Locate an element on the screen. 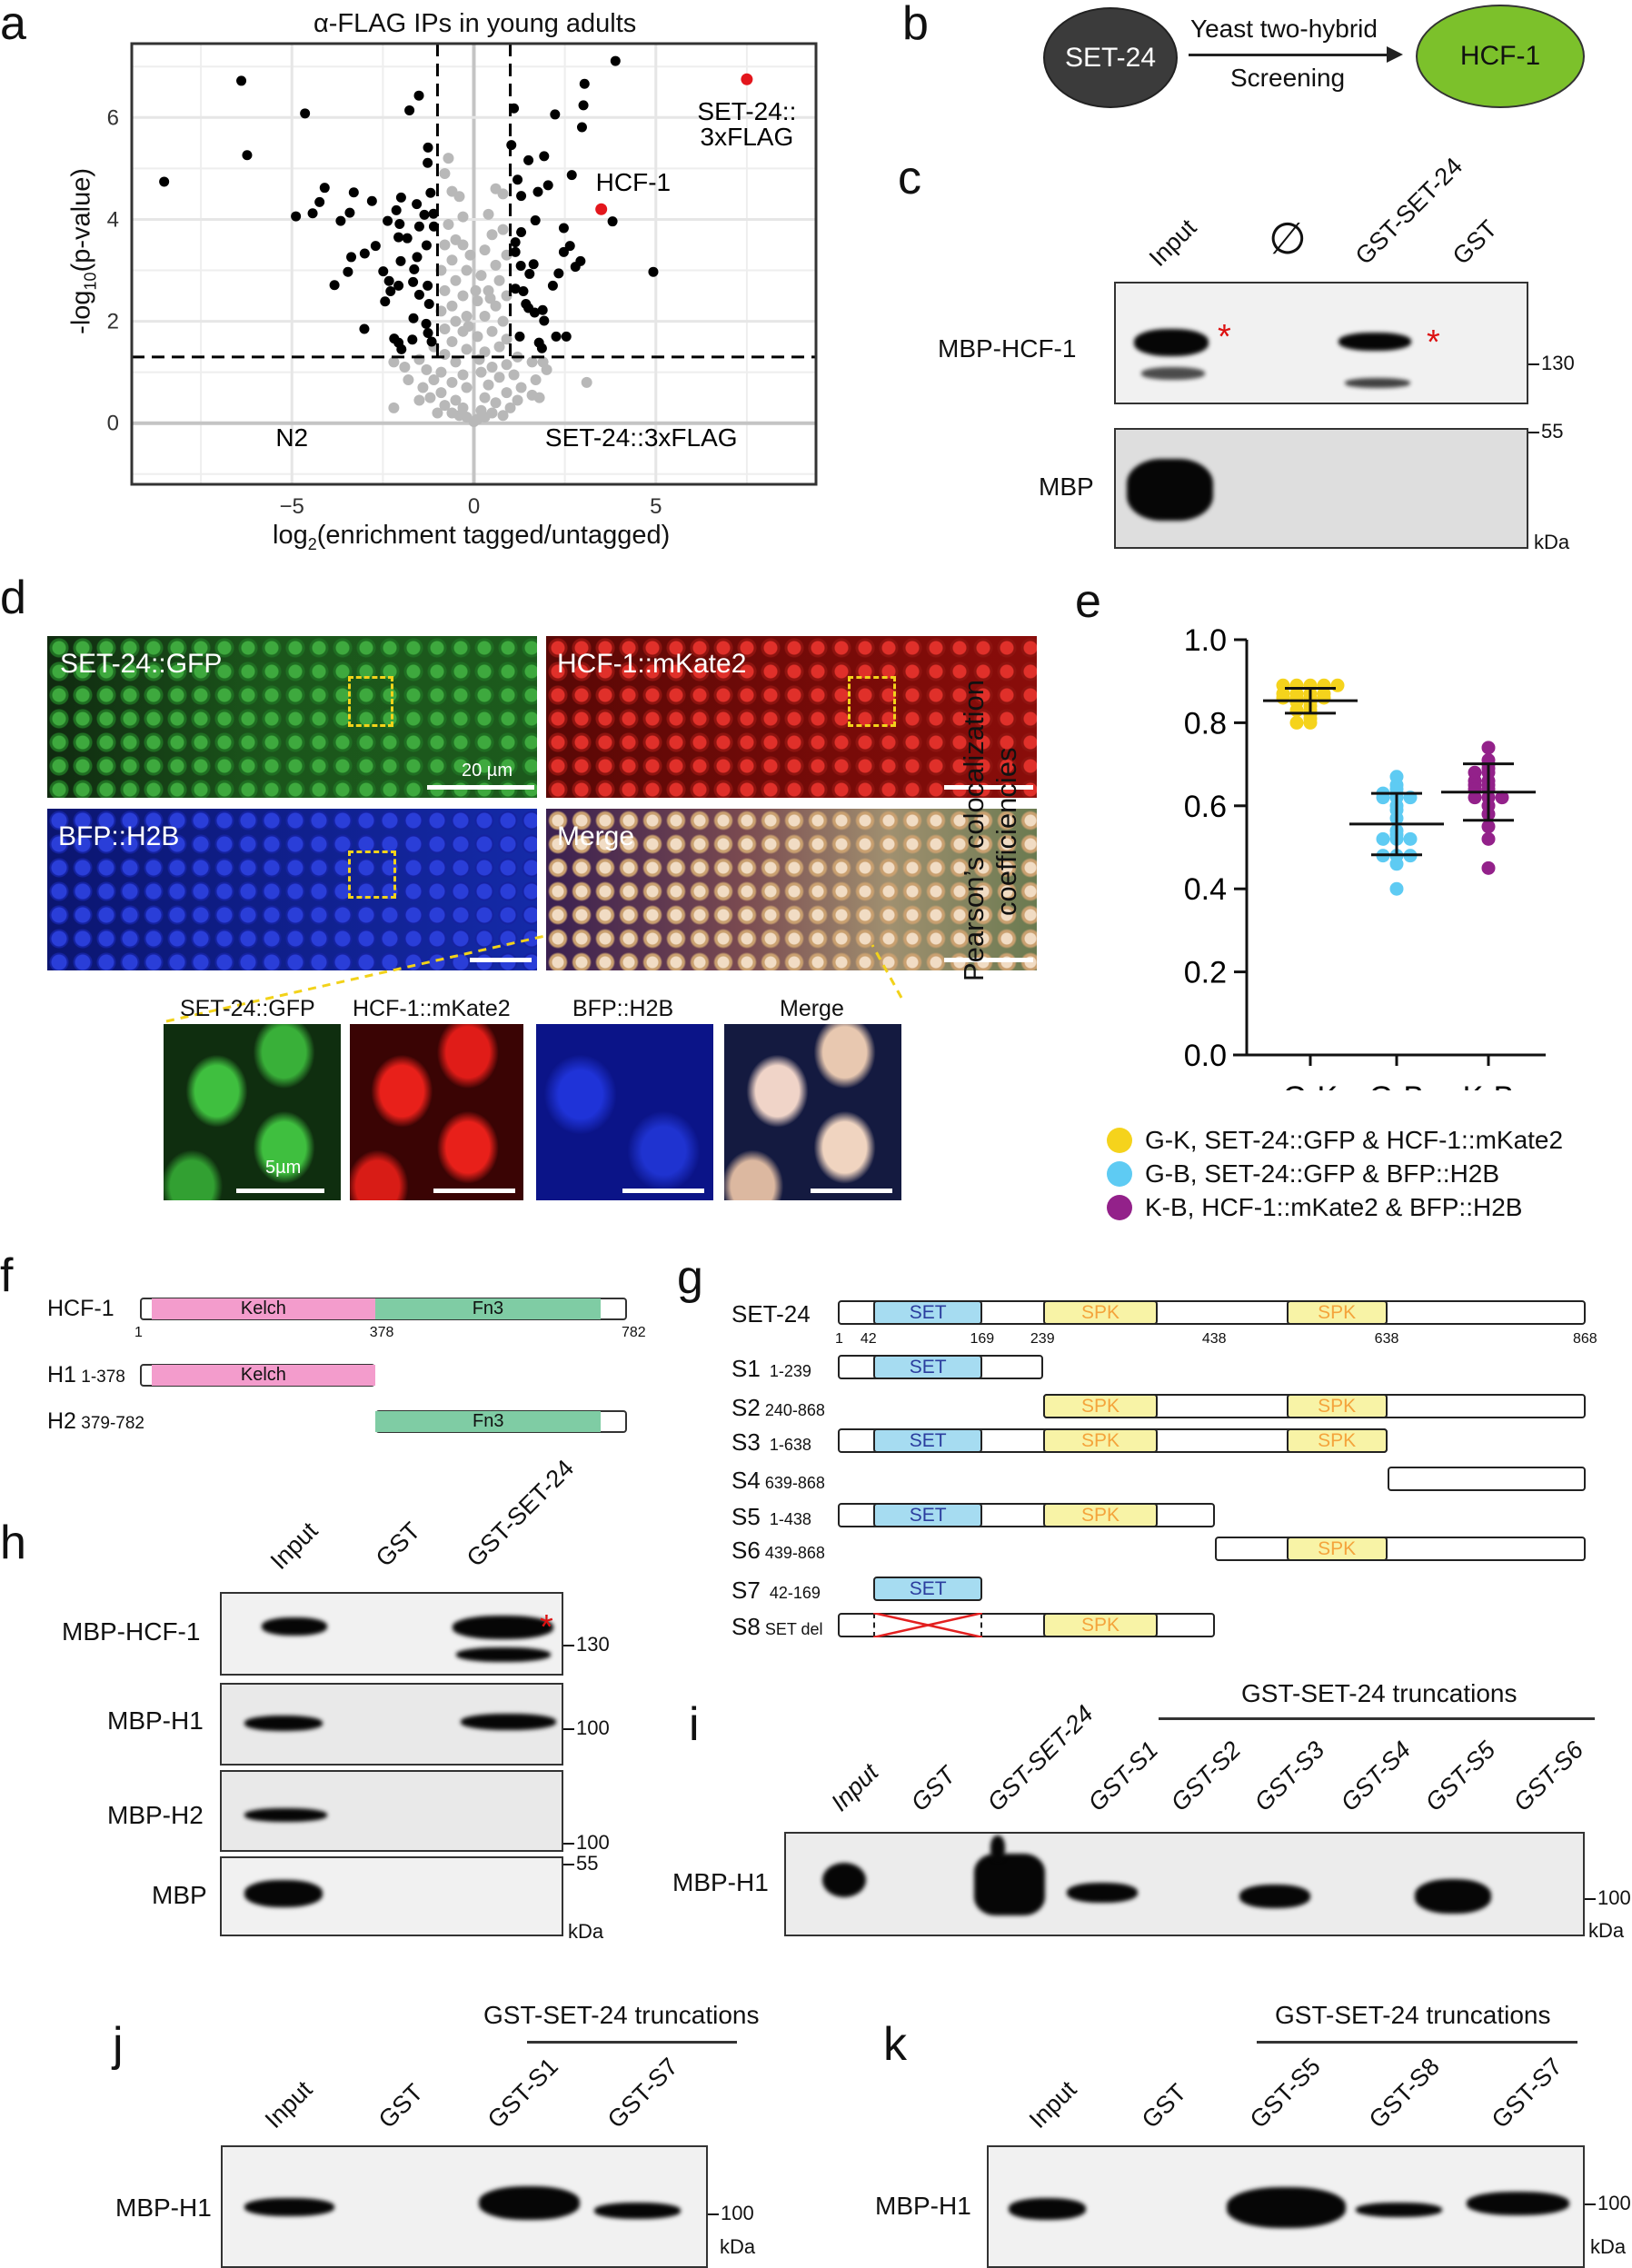  construct-label: S3 1-638 is located at coordinates (771, 1442).